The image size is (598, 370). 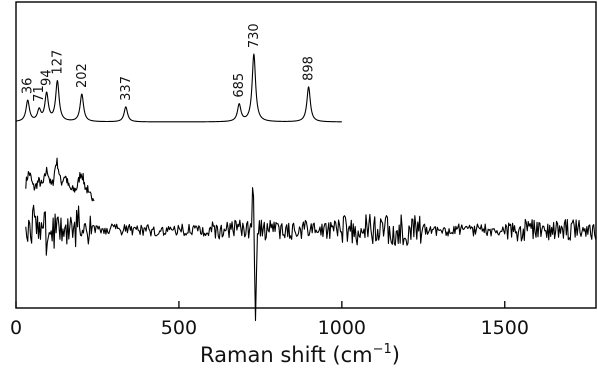 I want to click on x-axis-ticks, so click(x=260, y=304).